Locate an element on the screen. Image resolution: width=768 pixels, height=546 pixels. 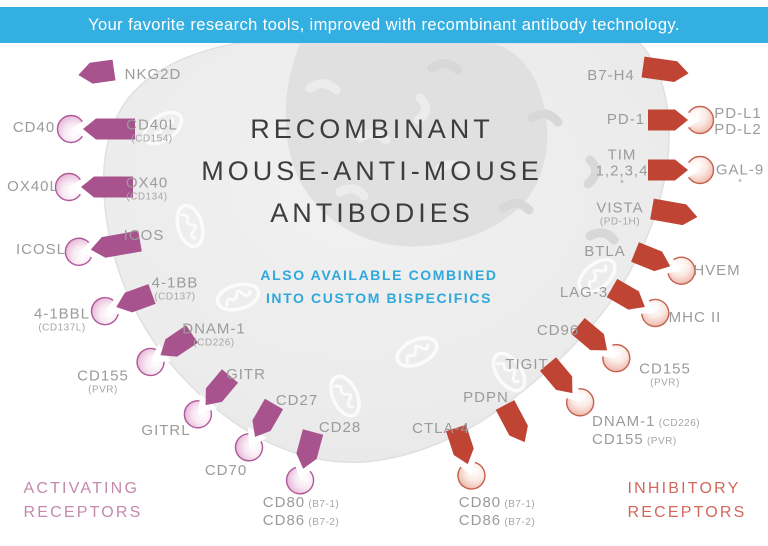
cell-nucleus is located at coordinates (416, 145).